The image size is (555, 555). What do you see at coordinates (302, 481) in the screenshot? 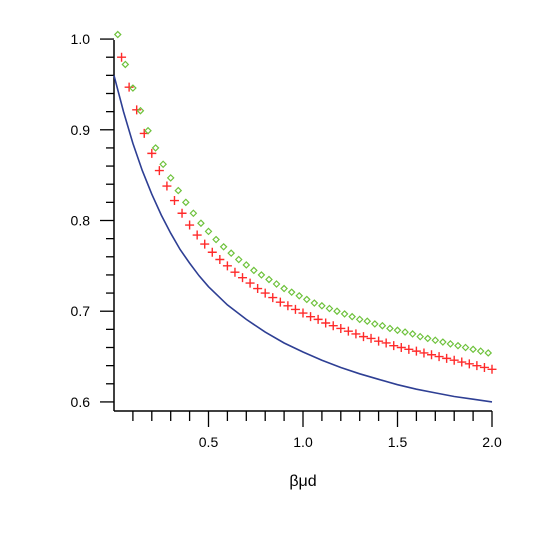
I see `x-axis-label: βμd` at bounding box center [302, 481].